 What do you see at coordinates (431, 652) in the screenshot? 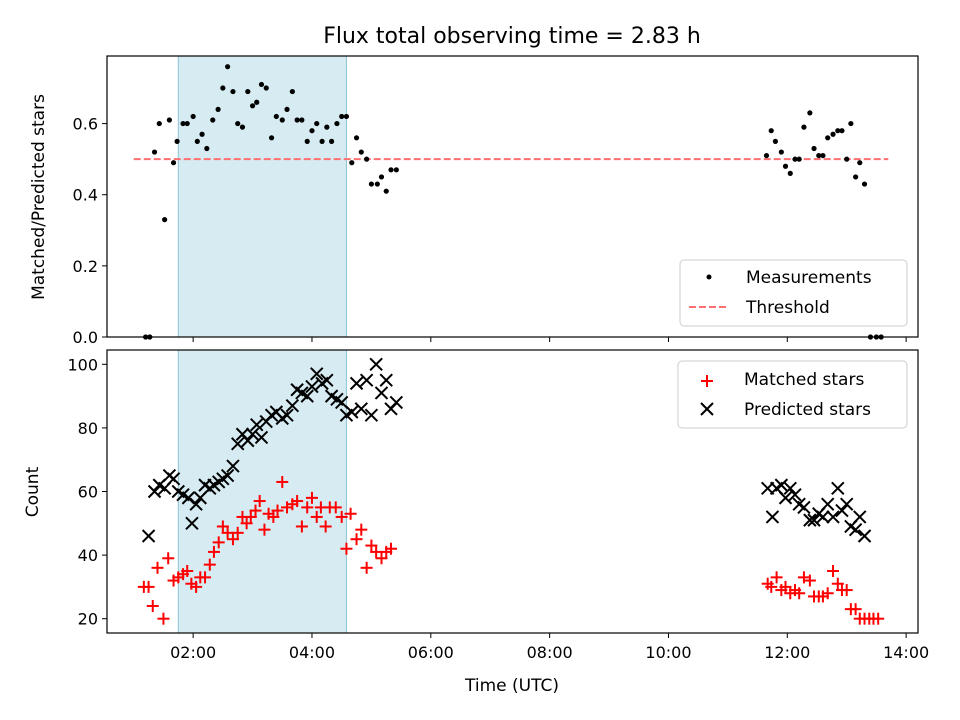
I see `bottom-x-tick-label: 06:00` at bounding box center [431, 652].